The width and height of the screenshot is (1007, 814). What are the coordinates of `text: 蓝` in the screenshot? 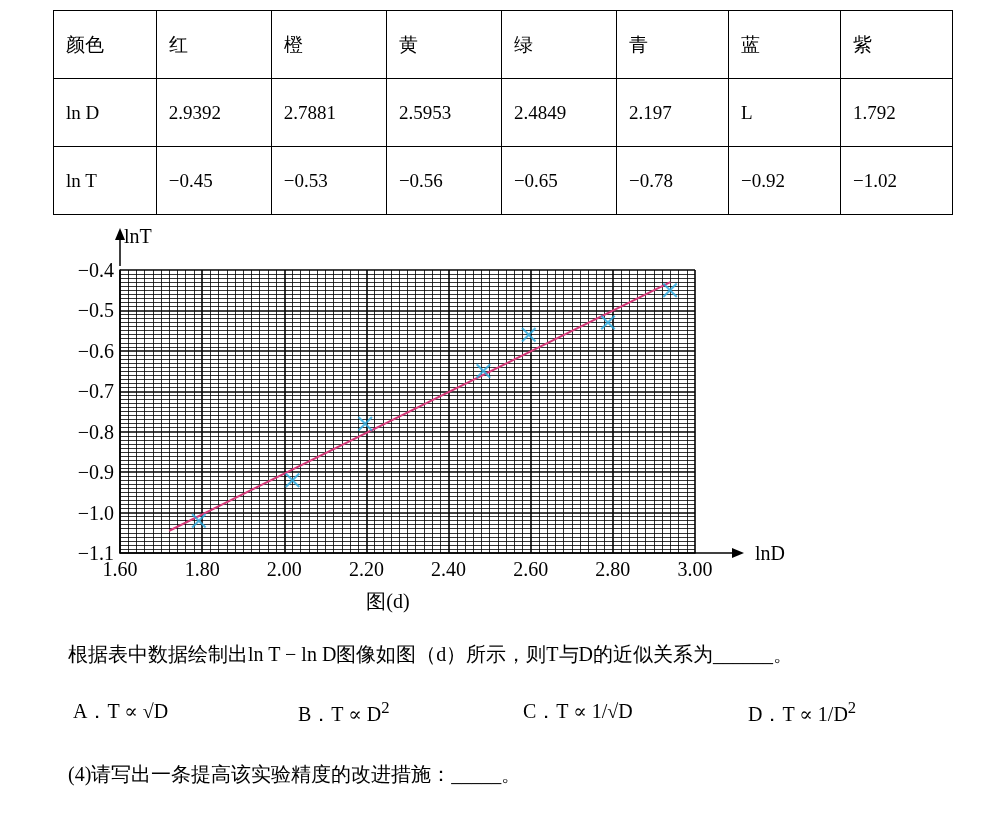 It's located at (784, 44).